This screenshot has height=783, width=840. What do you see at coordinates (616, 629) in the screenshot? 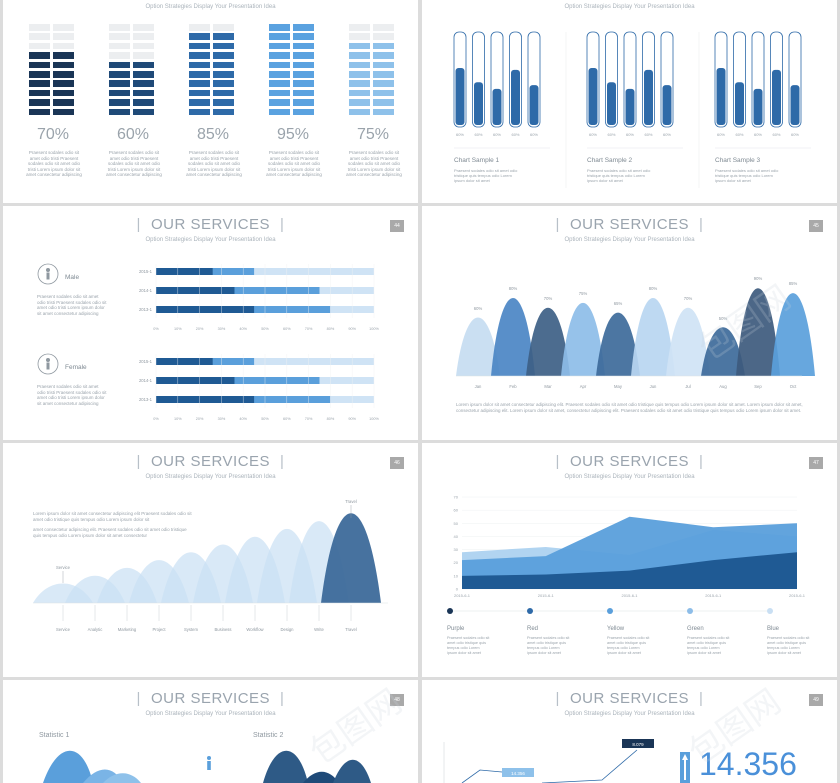
I see `legend-label: Yellow` at bounding box center [616, 629].